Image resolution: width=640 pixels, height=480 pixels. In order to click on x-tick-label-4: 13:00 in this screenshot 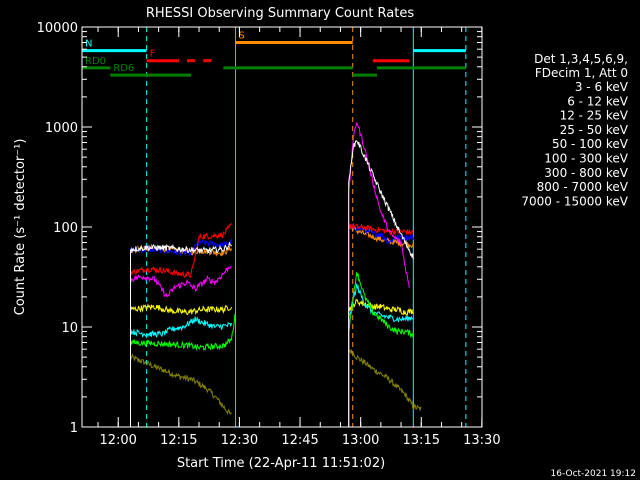, I will do `click(360, 440)`.